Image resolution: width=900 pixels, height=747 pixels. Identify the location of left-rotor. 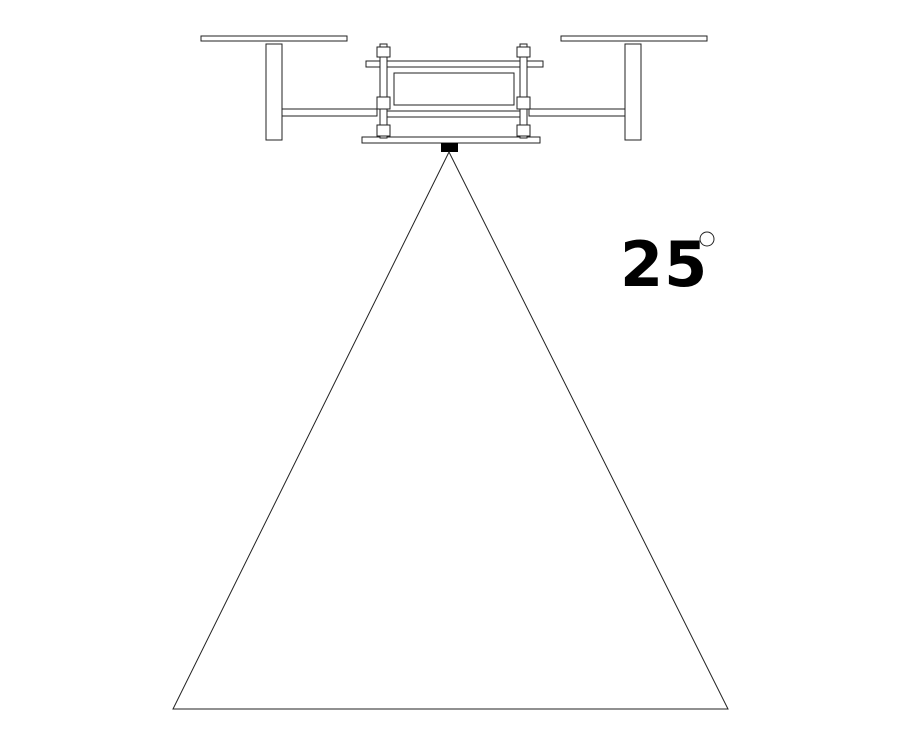
(274, 88).